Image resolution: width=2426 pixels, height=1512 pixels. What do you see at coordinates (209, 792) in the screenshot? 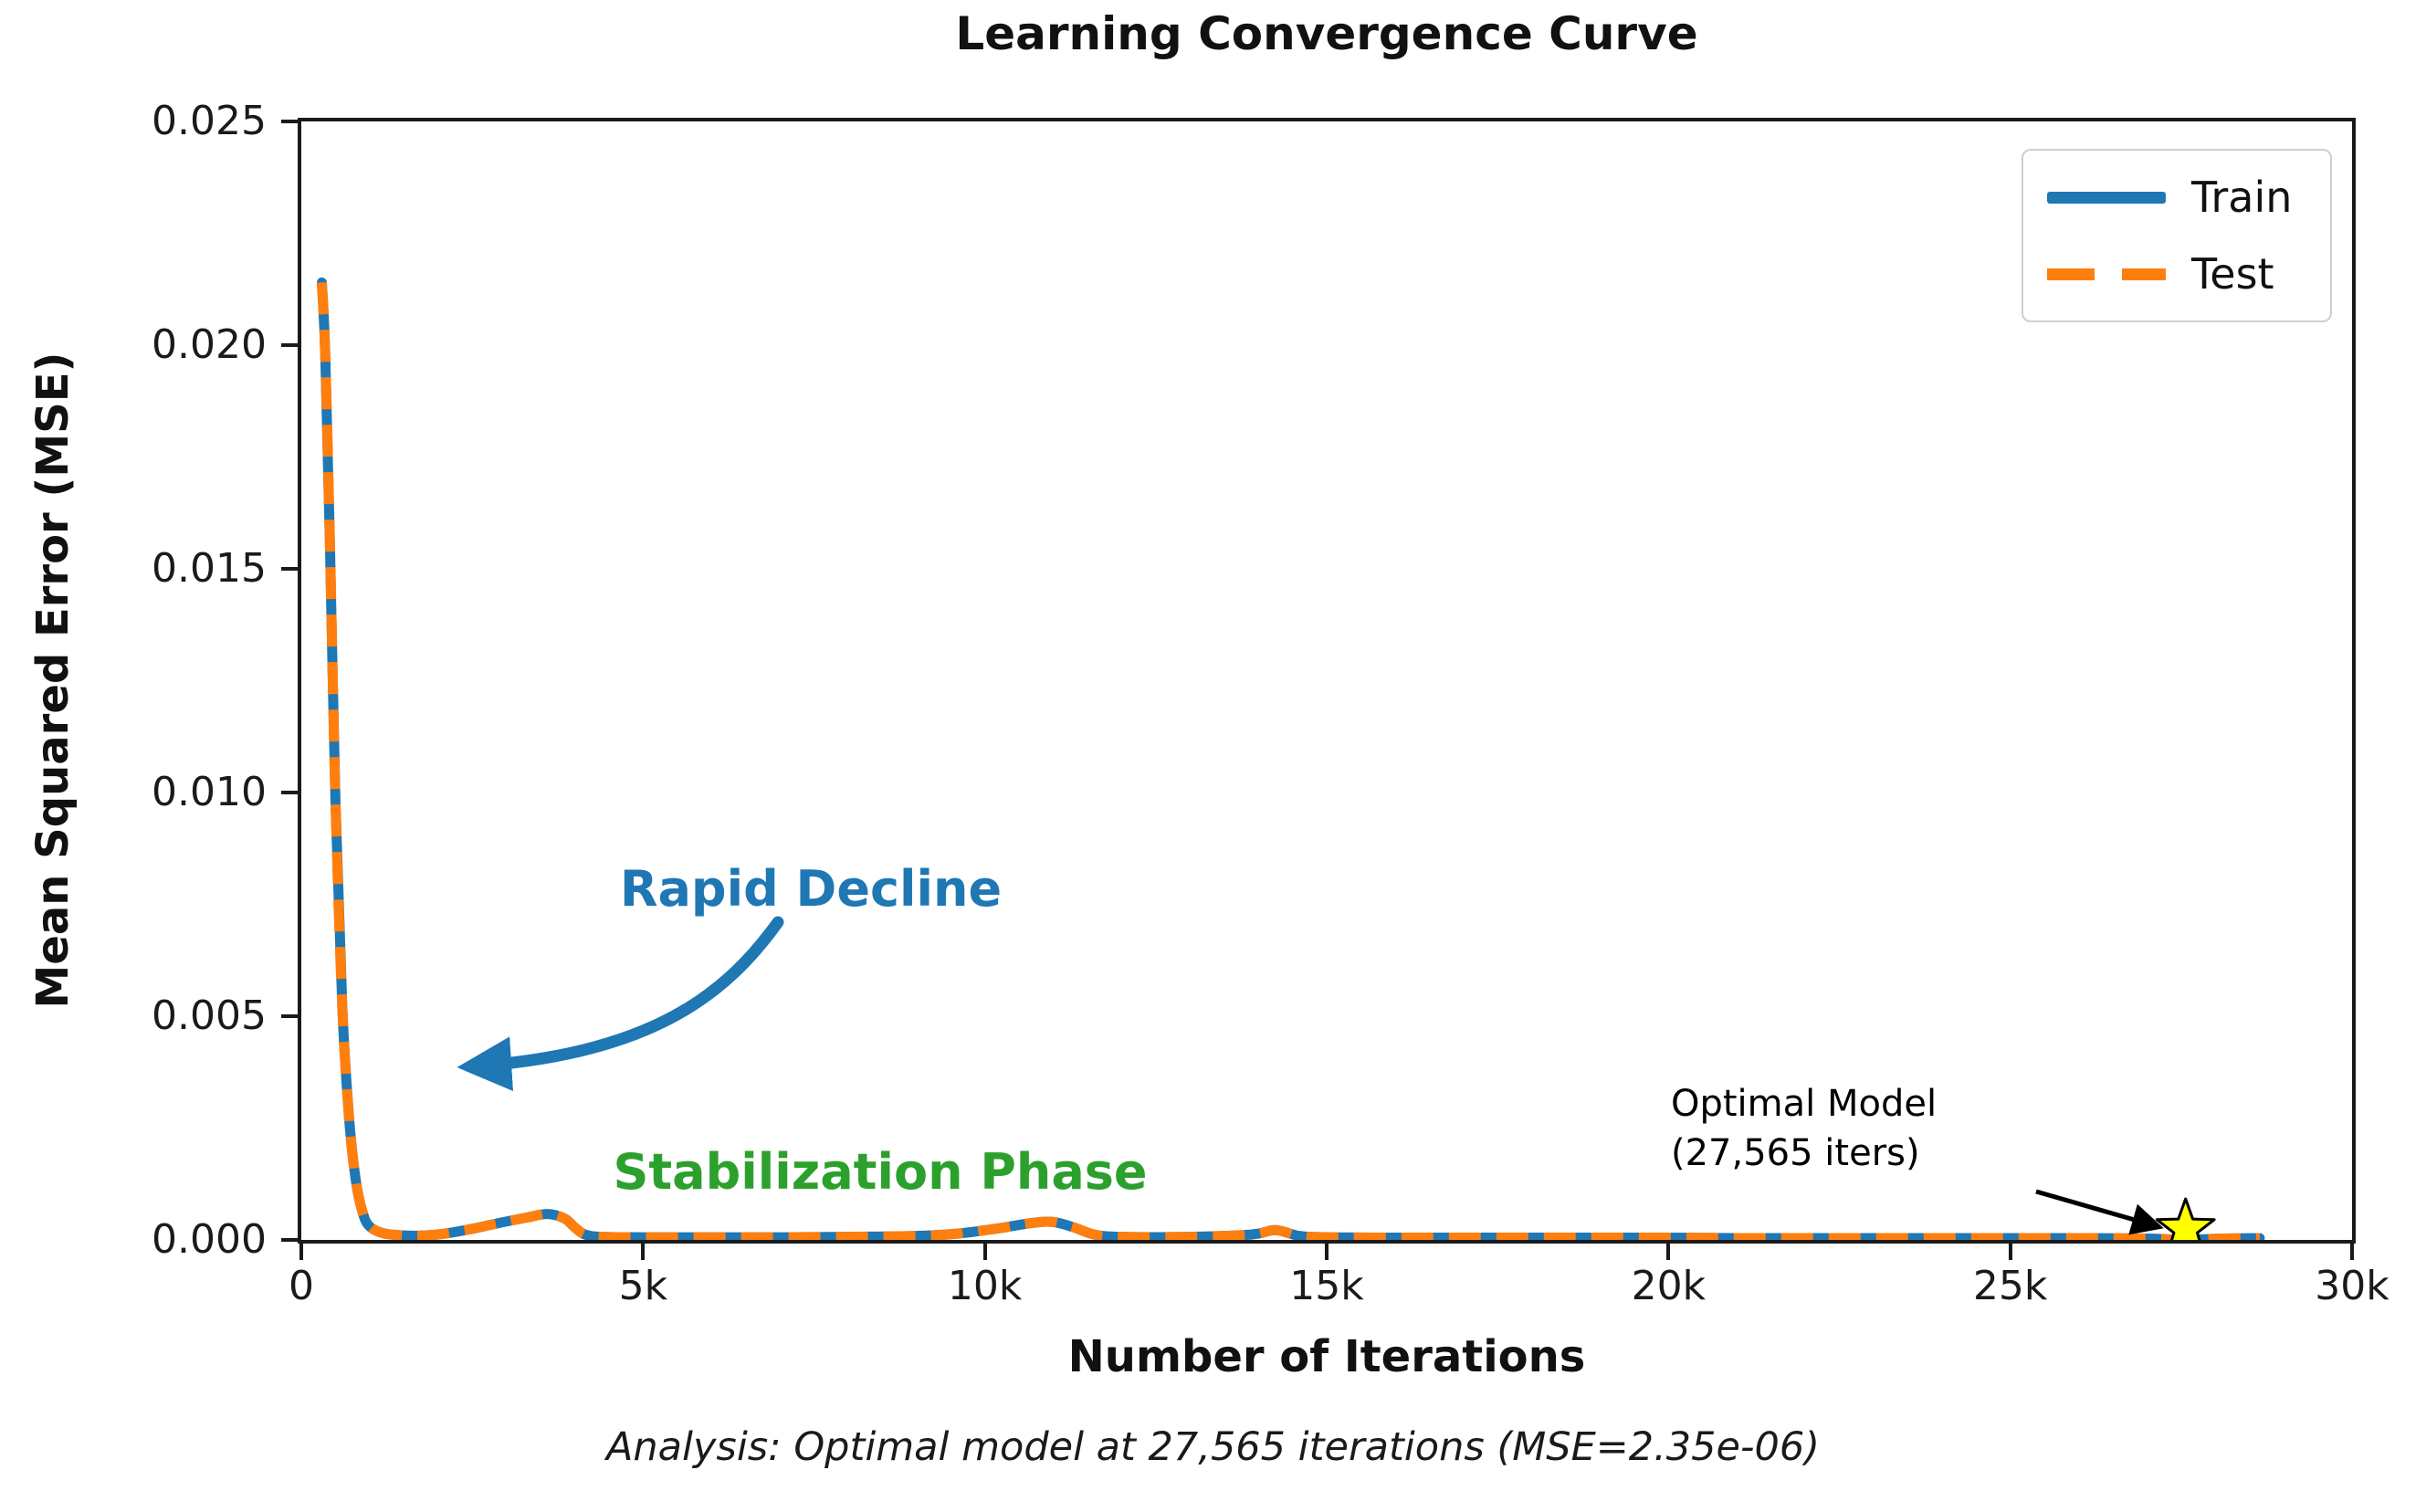
I see `y-tick-label: 0.010` at bounding box center [209, 792].